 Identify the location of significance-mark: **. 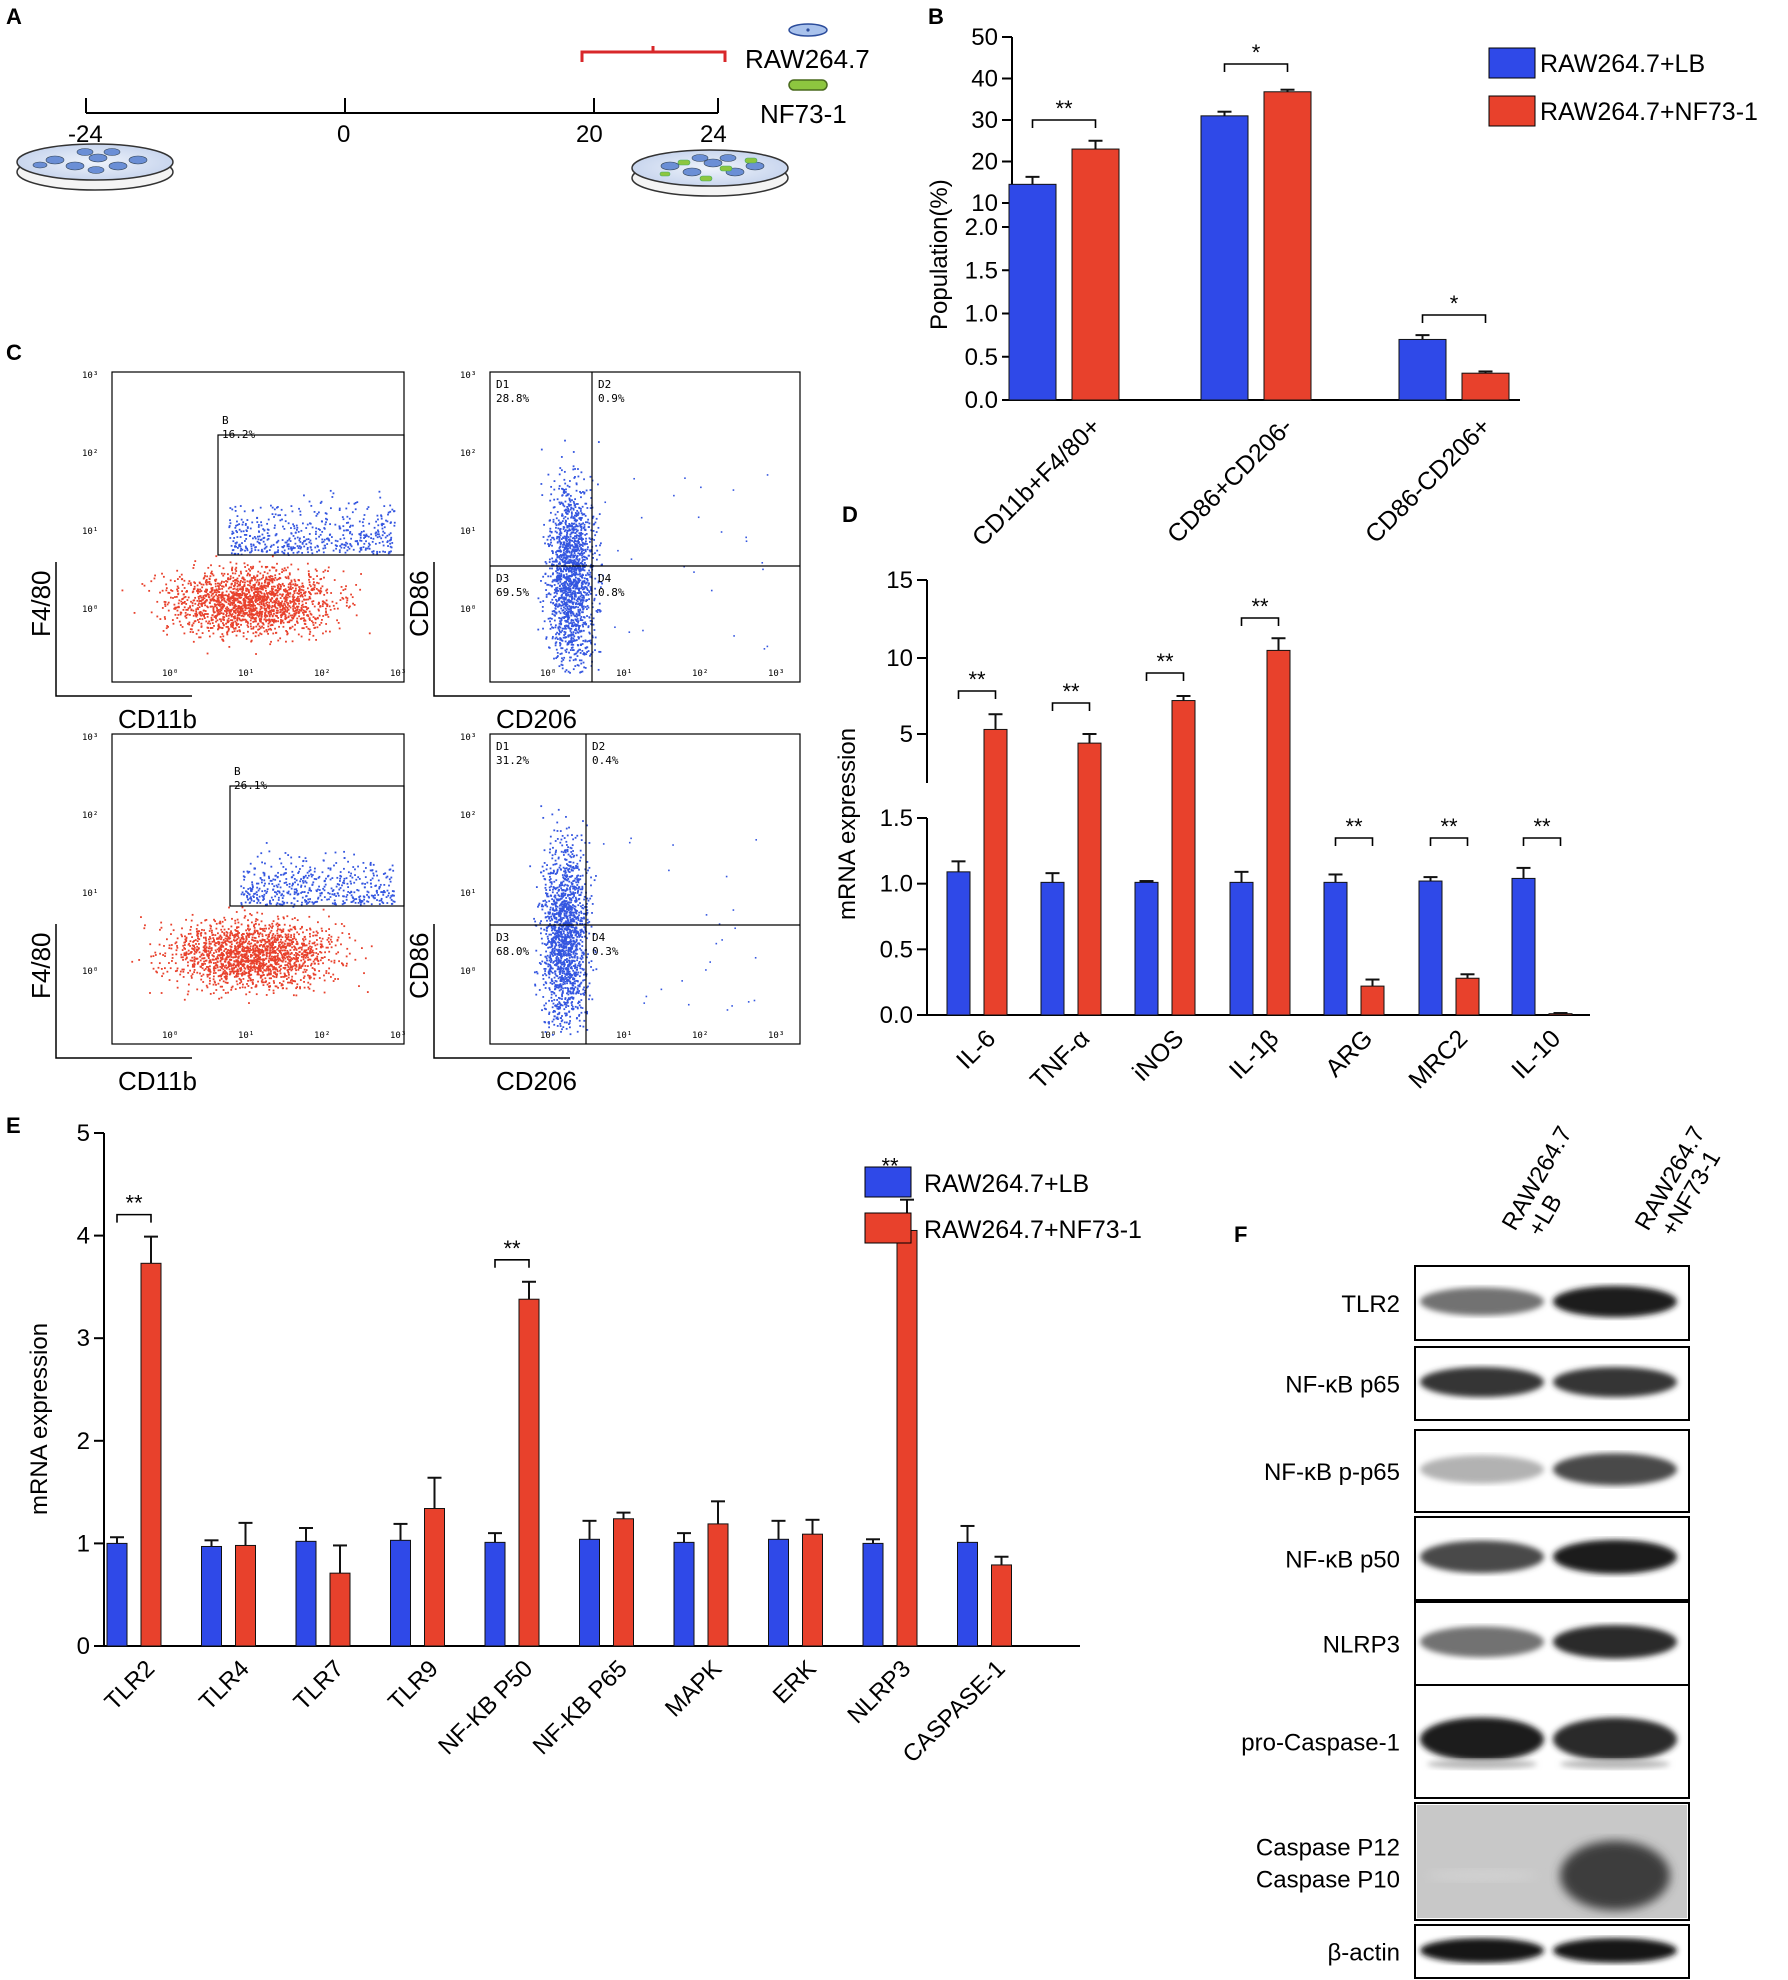
(1064, 108).